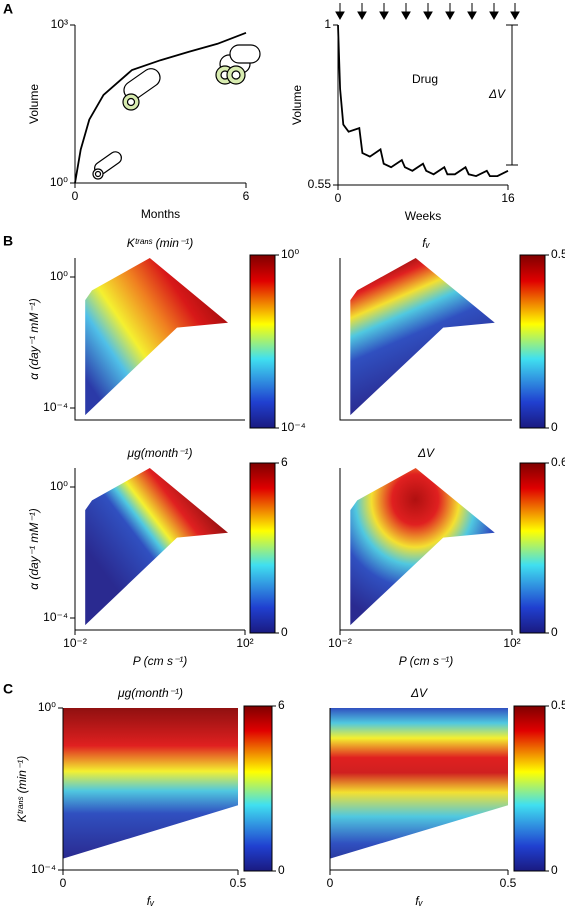 This screenshot has height=920, width=565. Describe the element at coordinates (425, 79) in the screenshot. I see `annotation: Drug` at that location.